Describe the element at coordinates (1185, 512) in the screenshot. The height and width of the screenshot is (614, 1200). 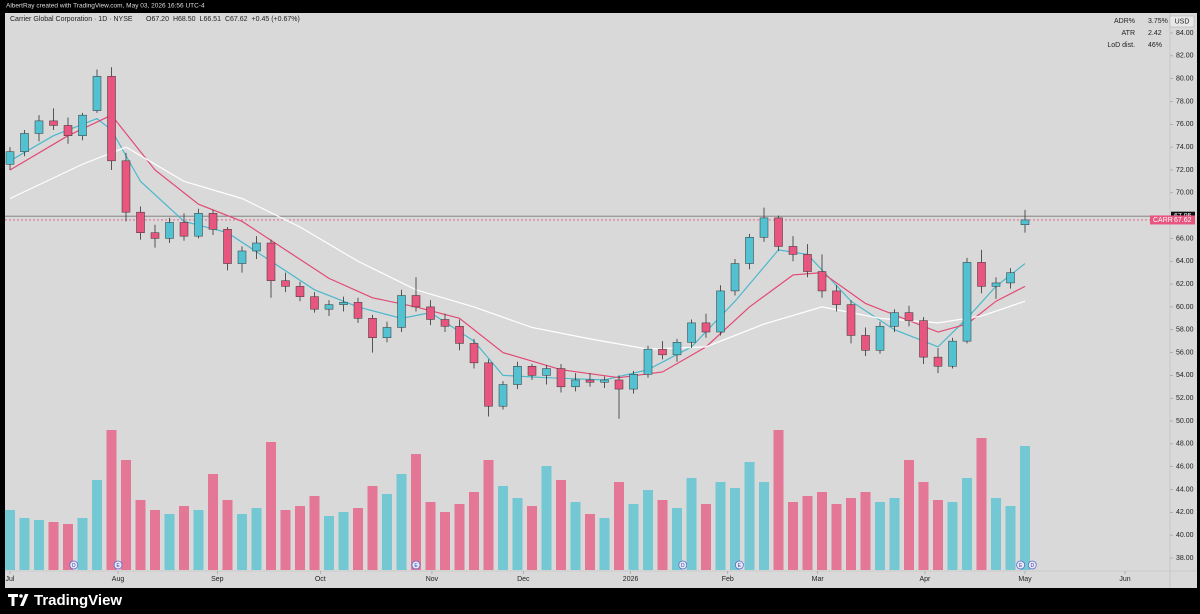
I see `y-tick-label: 42.00` at that location.